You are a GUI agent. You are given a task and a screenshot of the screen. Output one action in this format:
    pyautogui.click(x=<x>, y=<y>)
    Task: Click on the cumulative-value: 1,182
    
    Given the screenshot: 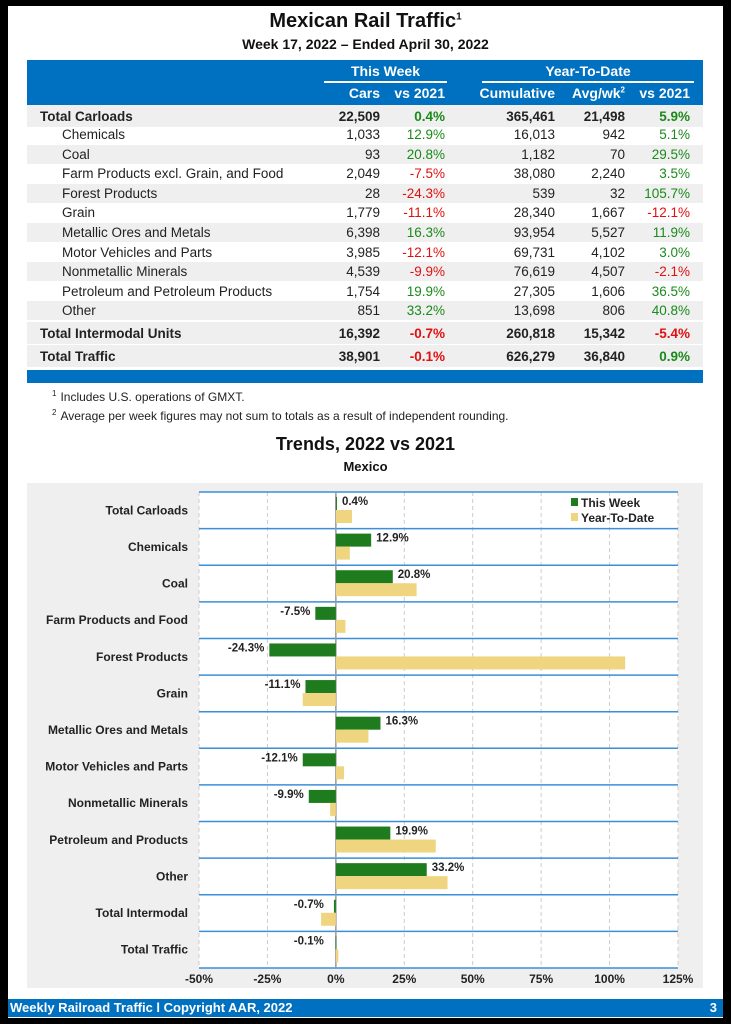 What is the action you would take?
    pyautogui.click(x=538, y=154)
    